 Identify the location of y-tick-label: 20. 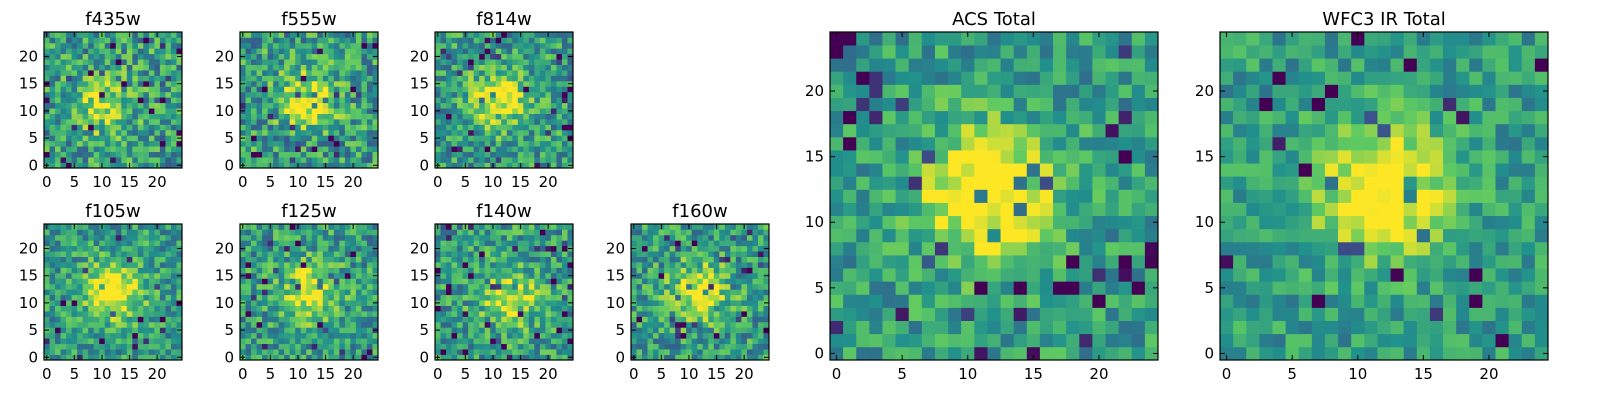
(224, 56).